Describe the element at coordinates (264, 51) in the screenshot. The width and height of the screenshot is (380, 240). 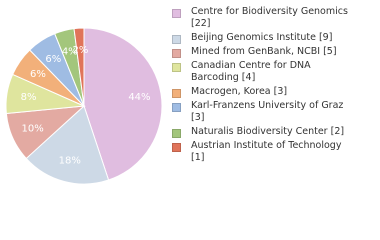
I see `legend-label: Mined from GenBank, NCBI [5]` at that location.